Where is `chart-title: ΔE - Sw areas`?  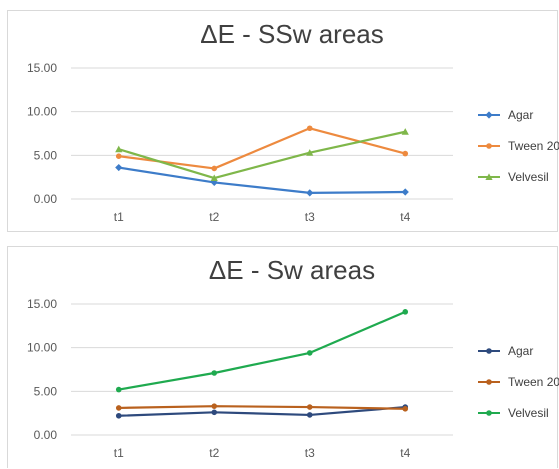
chart-title: ΔE - Sw areas is located at coordinates (292, 270).